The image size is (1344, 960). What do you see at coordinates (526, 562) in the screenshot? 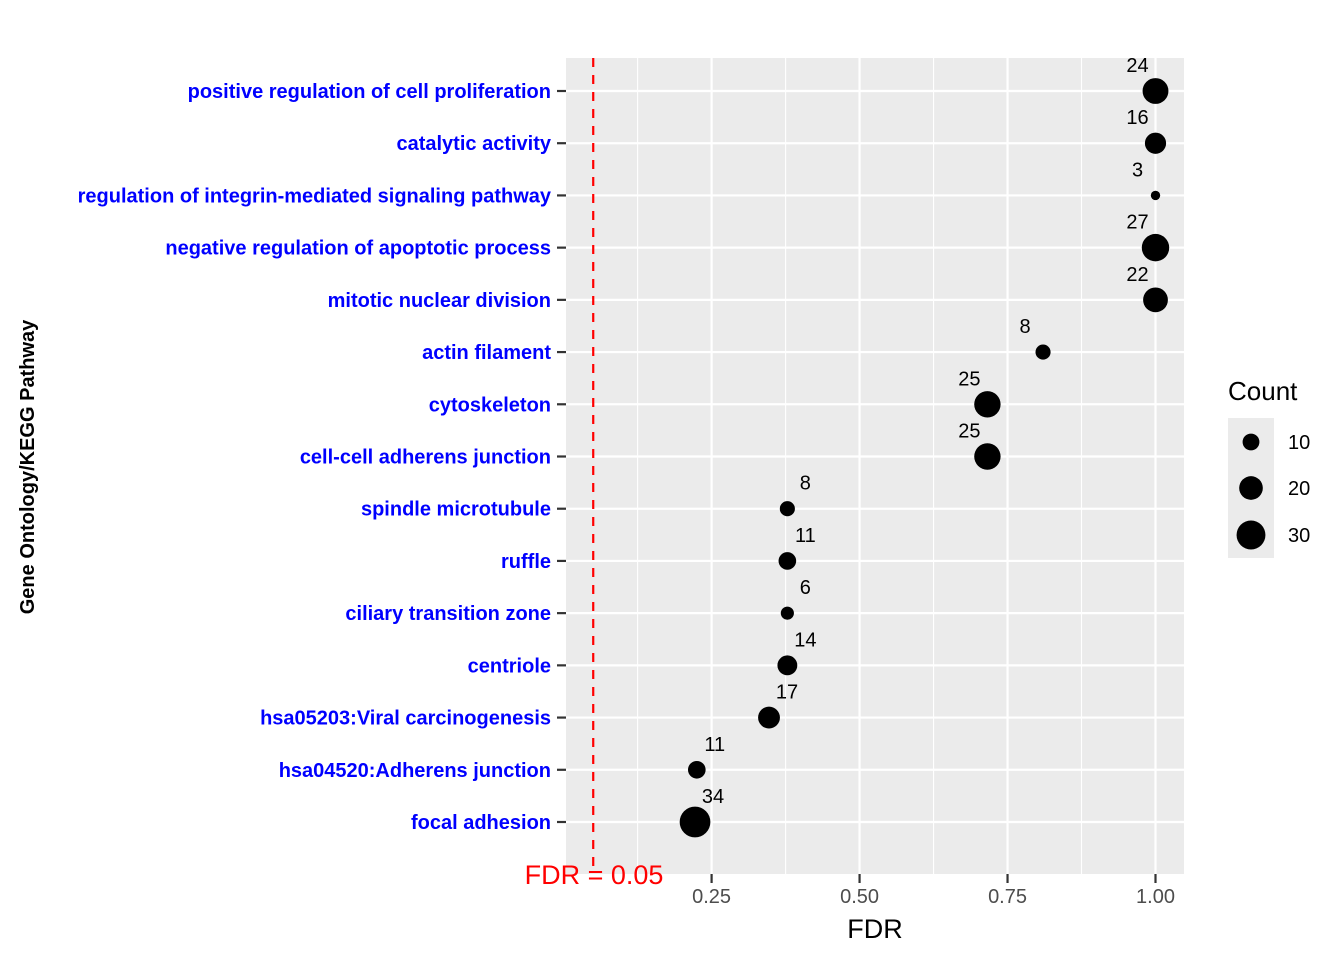
I see `category-label: ruffle` at bounding box center [526, 562].